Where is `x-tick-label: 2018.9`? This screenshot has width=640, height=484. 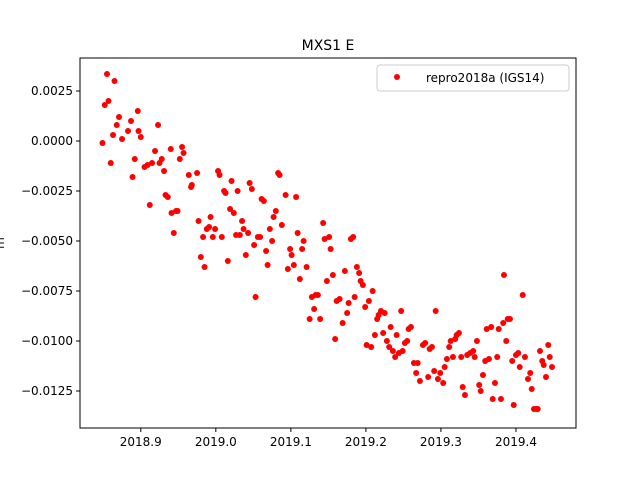
x-tick-label: 2018.9 is located at coordinates (141, 442).